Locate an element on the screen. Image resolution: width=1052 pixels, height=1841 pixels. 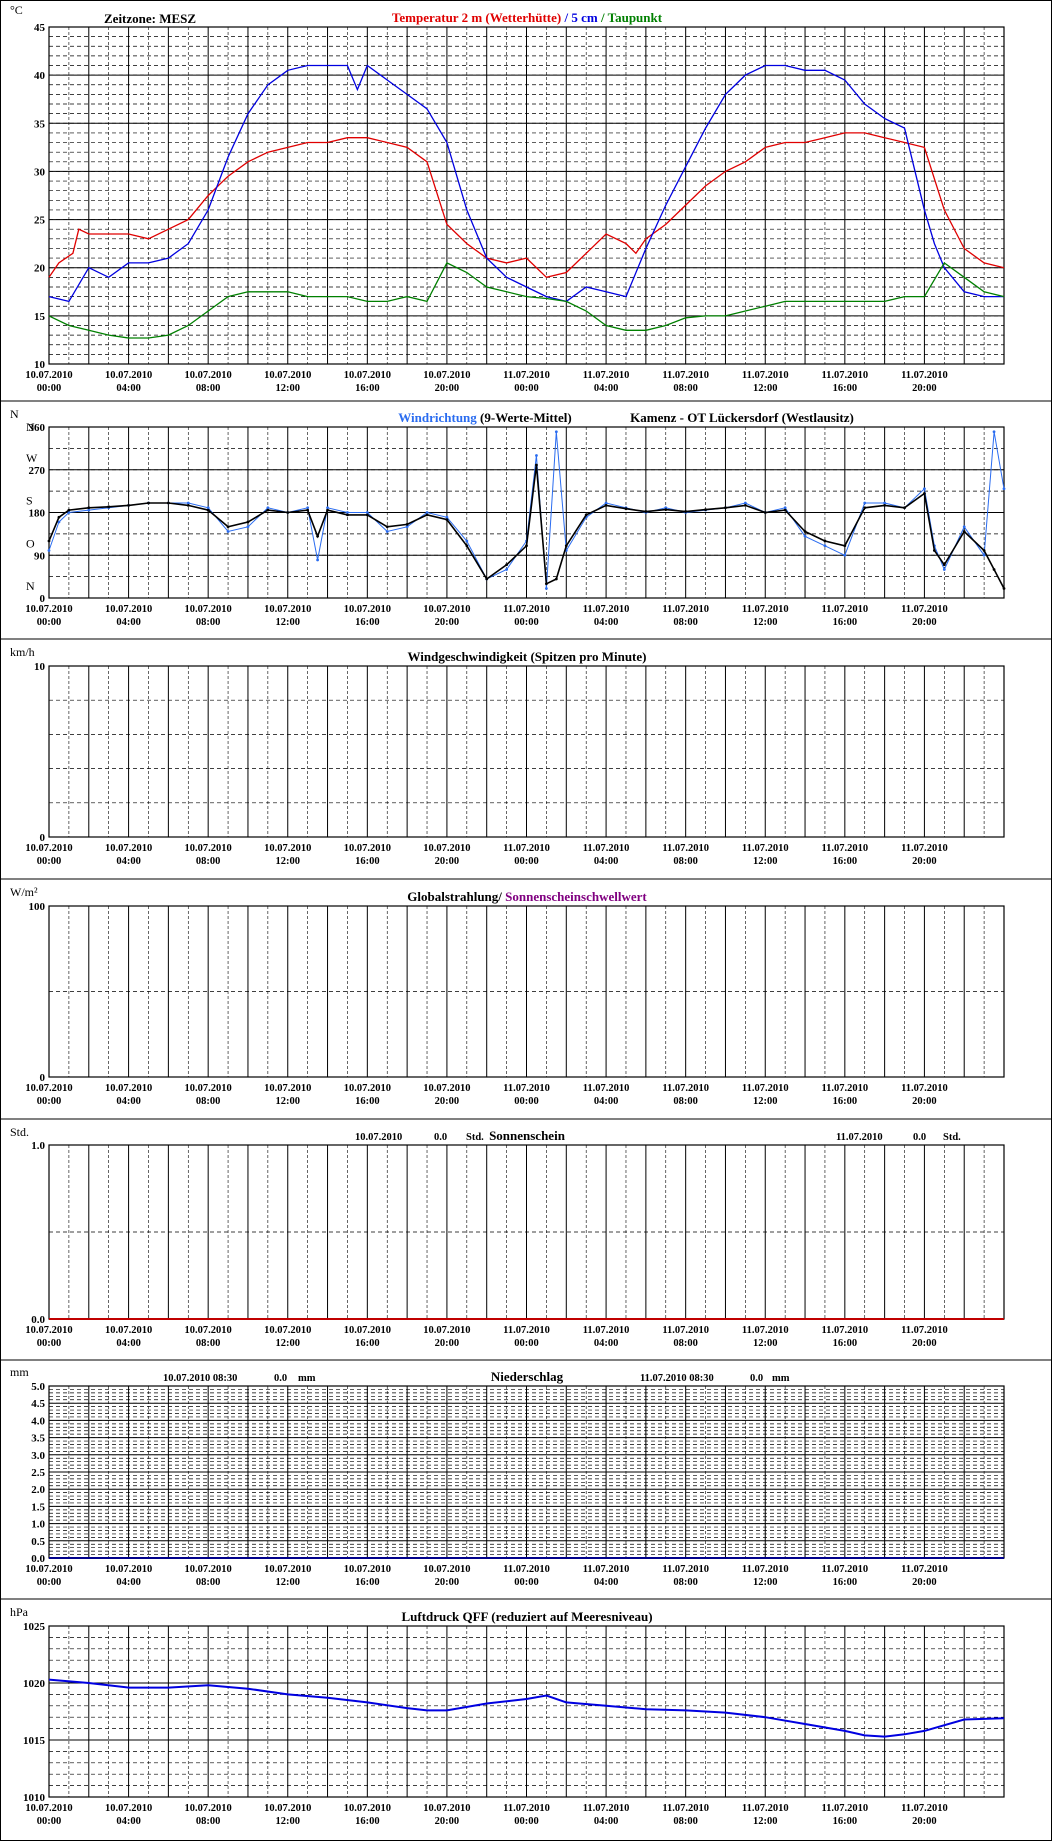
direction-label: S is located at coordinates (29, 501).